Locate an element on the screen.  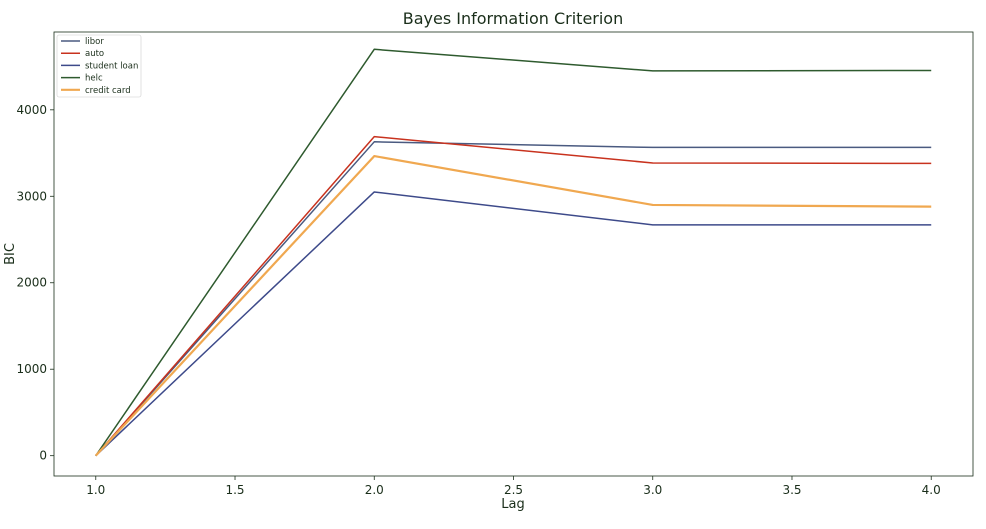
legend: libor auto student loan helc credit card is located at coordinates (99, 66).